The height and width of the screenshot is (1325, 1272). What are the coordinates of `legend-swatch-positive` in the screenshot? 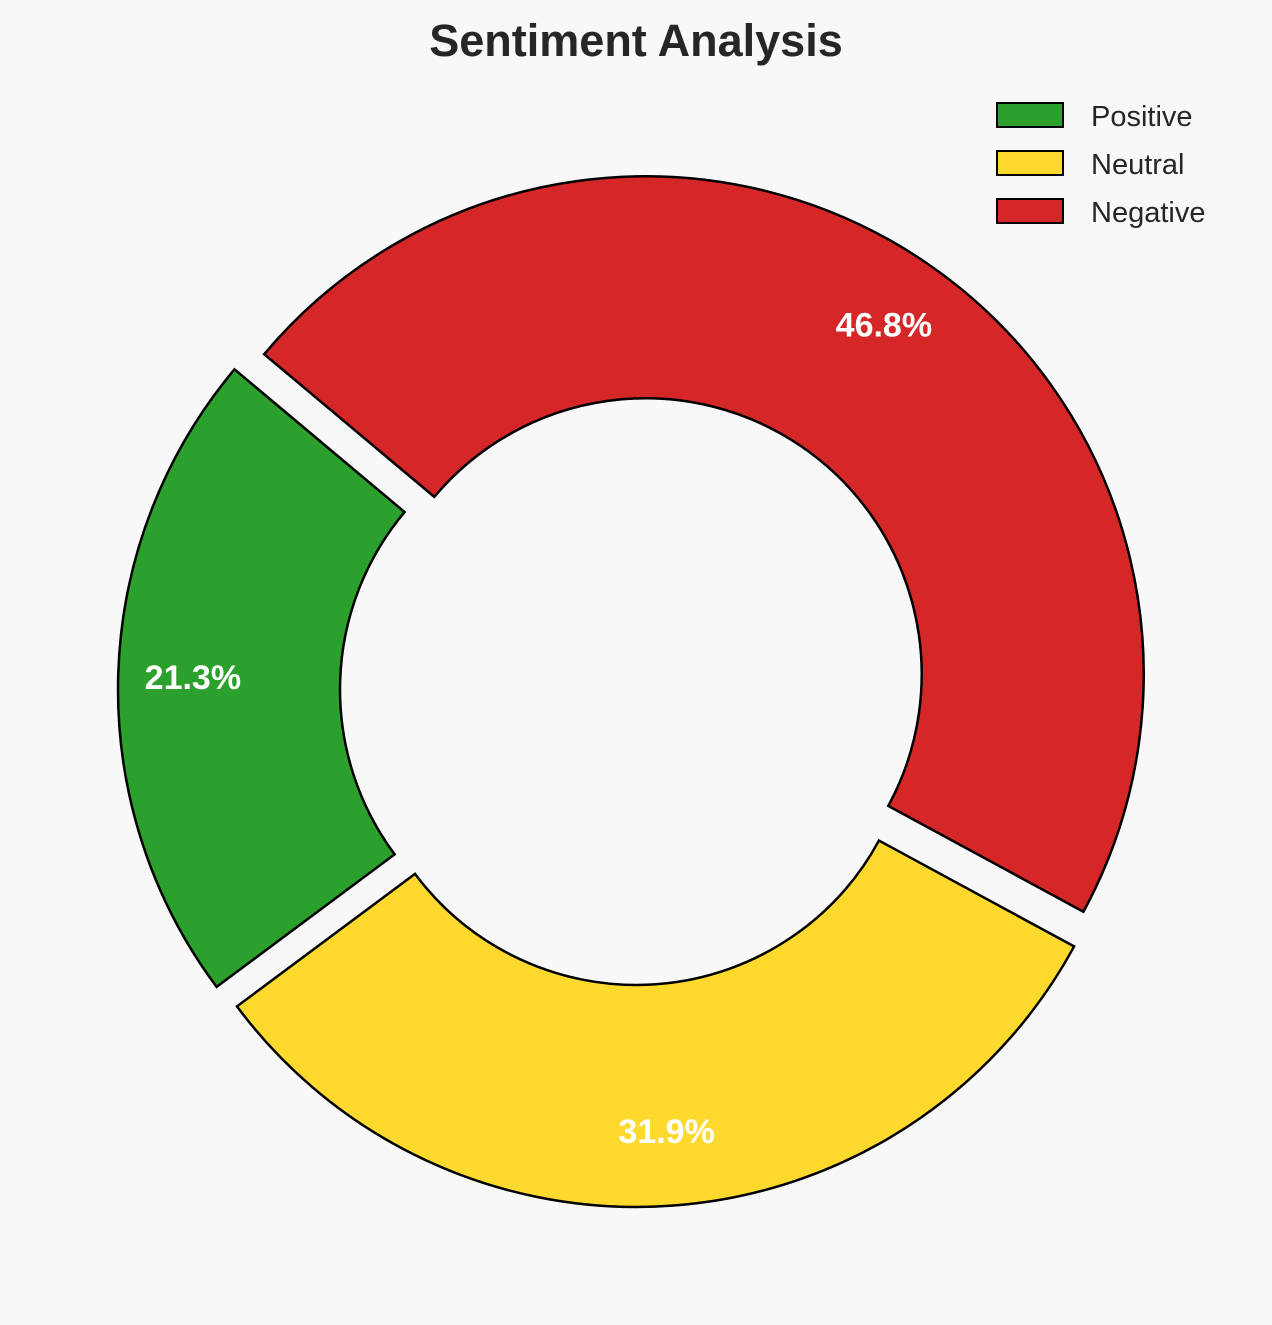 It's located at (1030, 115).